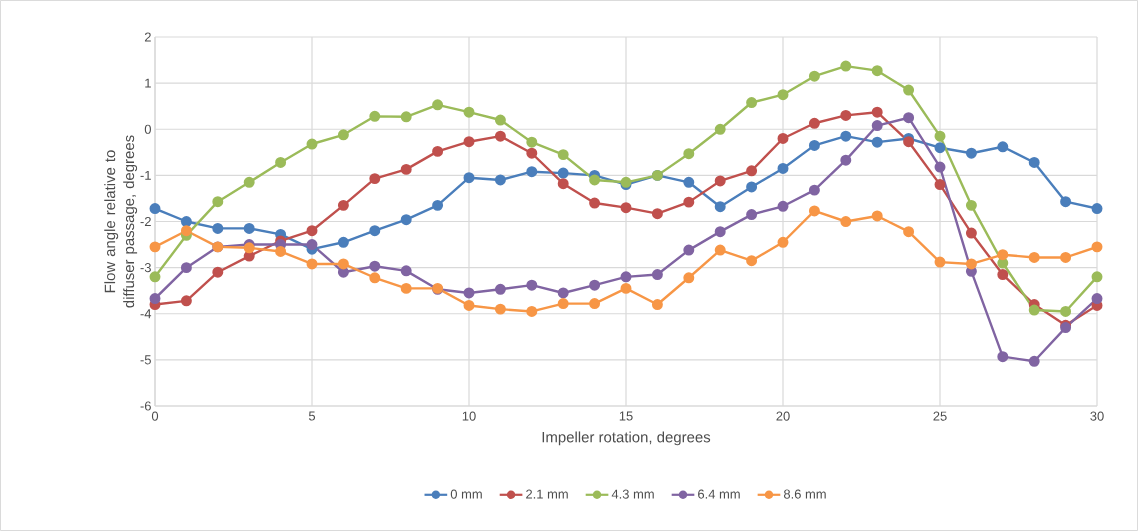 The width and height of the screenshot is (1138, 531). What do you see at coordinates (145, 175) in the screenshot?
I see `y-tick-label: -1` at bounding box center [145, 175].